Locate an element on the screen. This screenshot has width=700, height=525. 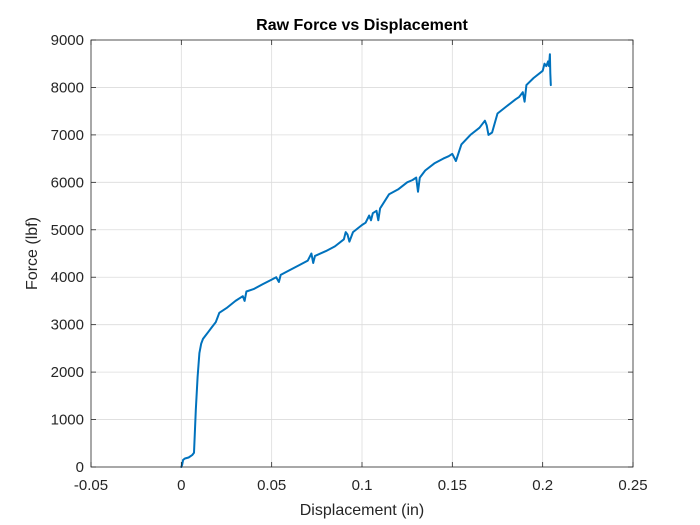
y-tick-label: 2000 is located at coordinates (67, 372).